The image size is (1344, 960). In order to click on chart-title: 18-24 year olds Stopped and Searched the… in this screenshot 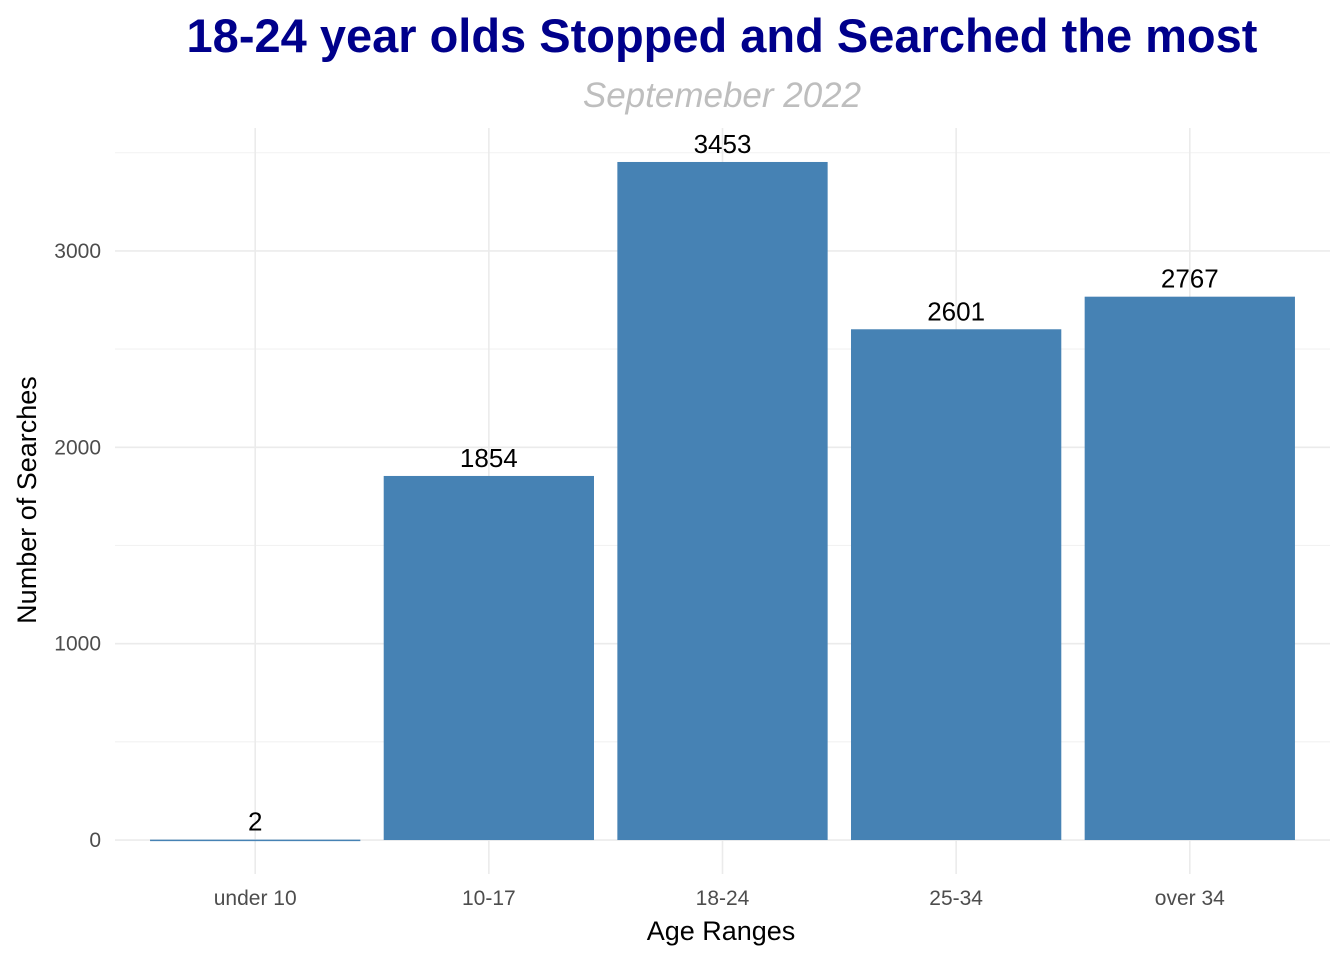, I will do `click(722, 35)`.